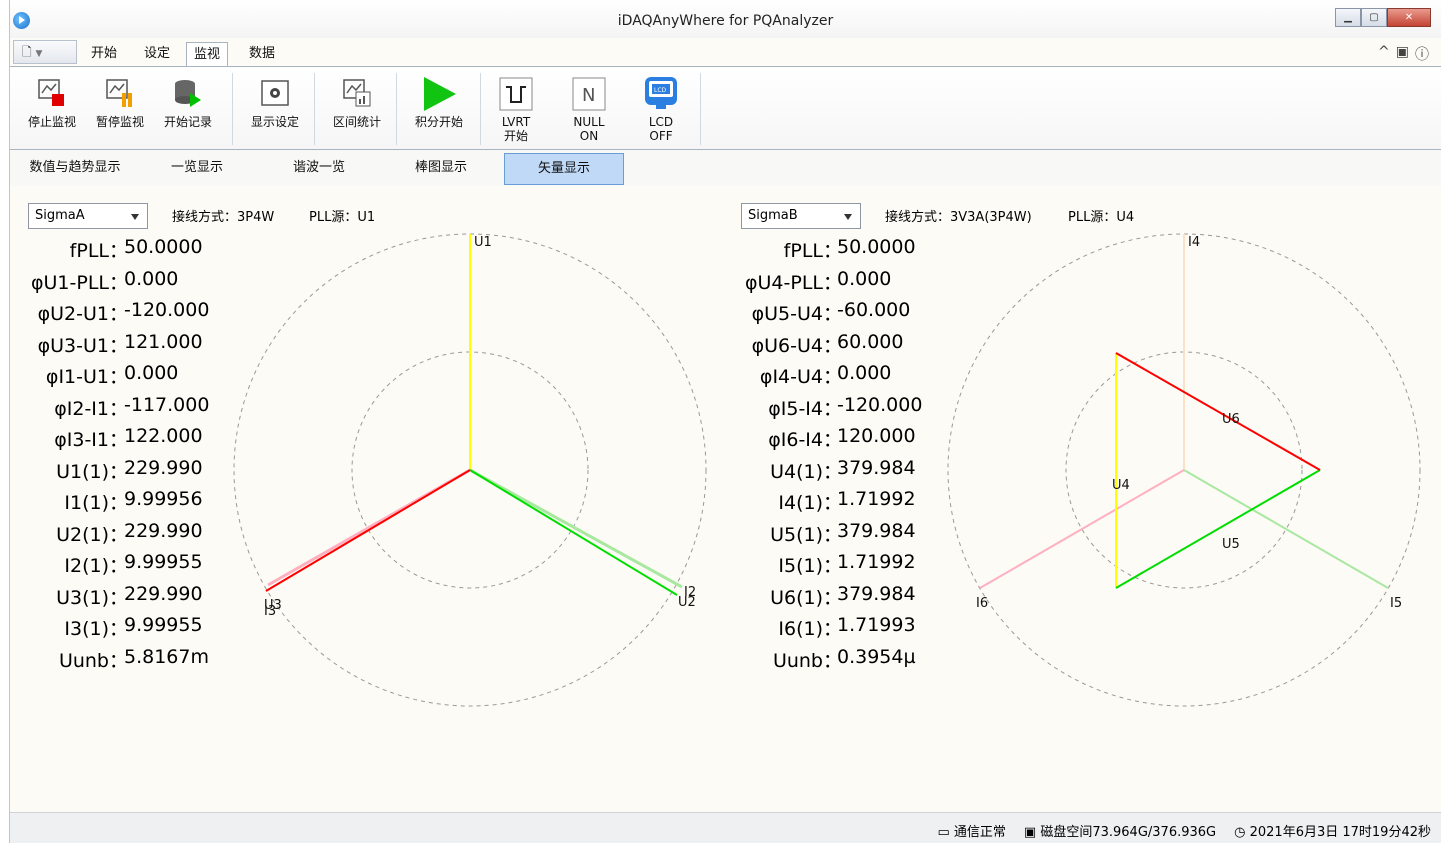 This screenshot has height=843, width=1441. I want to click on clock-icon: ◷, so click(1240, 832).